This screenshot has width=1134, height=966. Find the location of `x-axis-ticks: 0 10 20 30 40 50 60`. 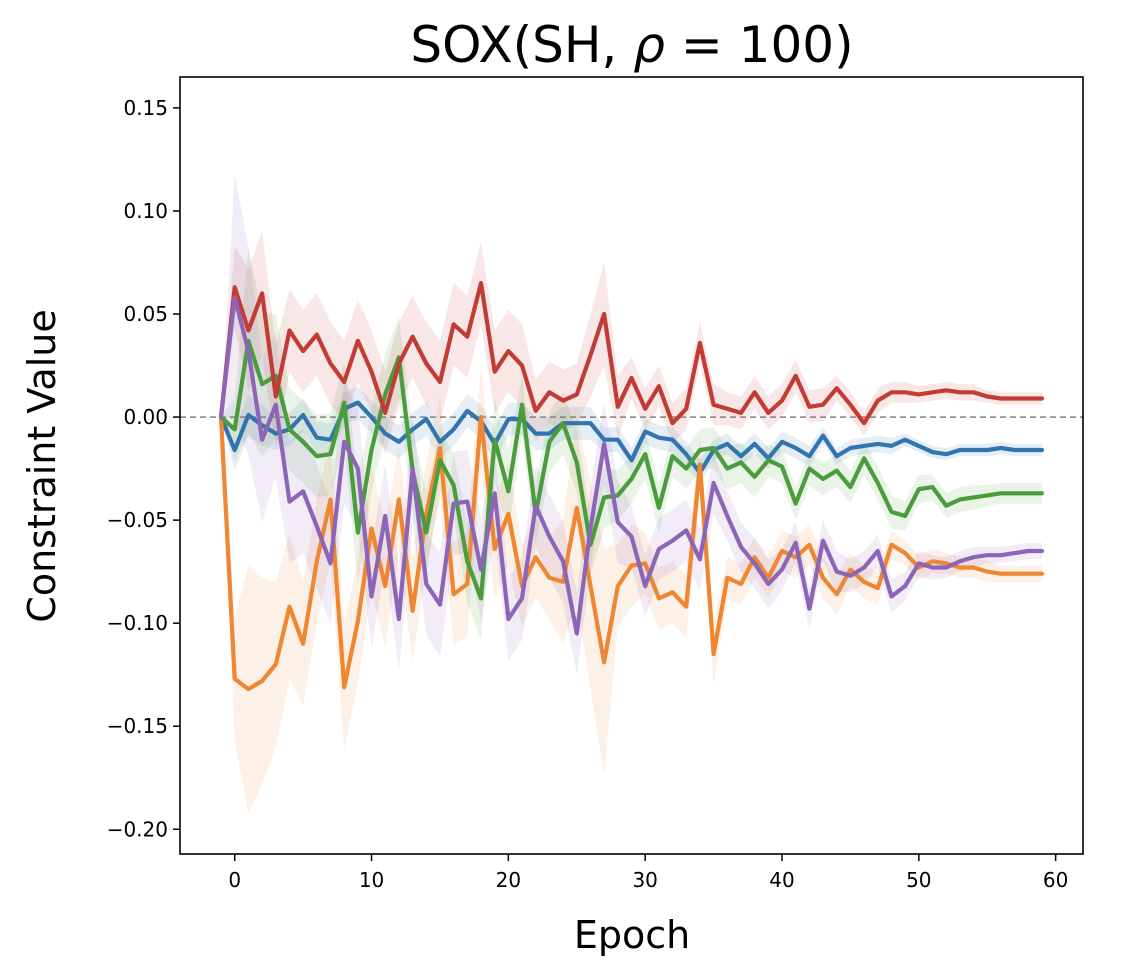

x-axis-ticks: 0 10 20 30 40 50 60 is located at coordinates (648, 873).